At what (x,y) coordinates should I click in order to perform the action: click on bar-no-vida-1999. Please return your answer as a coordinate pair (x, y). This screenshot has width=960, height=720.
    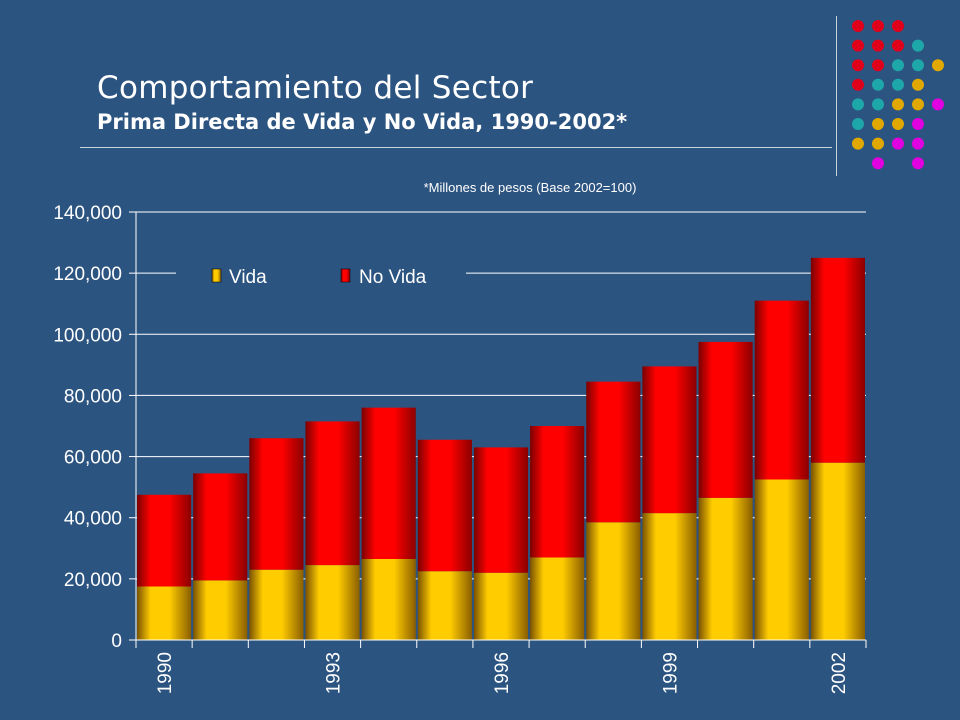
    Looking at the image, I should click on (669, 440).